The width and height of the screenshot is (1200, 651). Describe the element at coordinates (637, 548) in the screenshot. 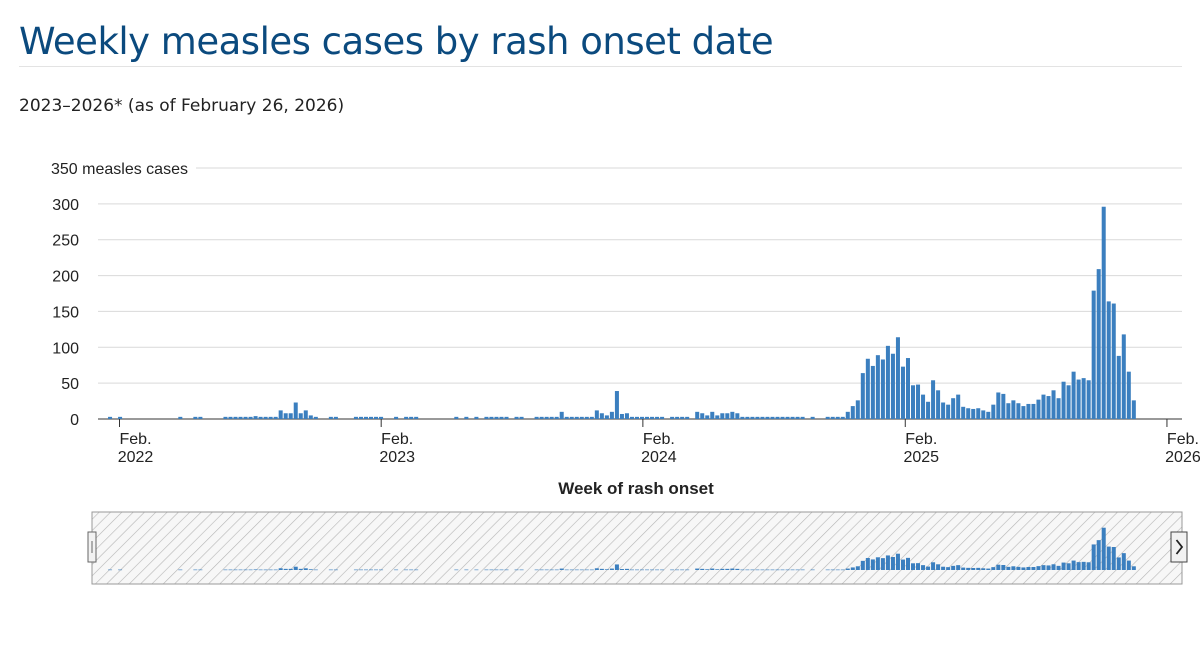

I see `range-navigator` at that location.